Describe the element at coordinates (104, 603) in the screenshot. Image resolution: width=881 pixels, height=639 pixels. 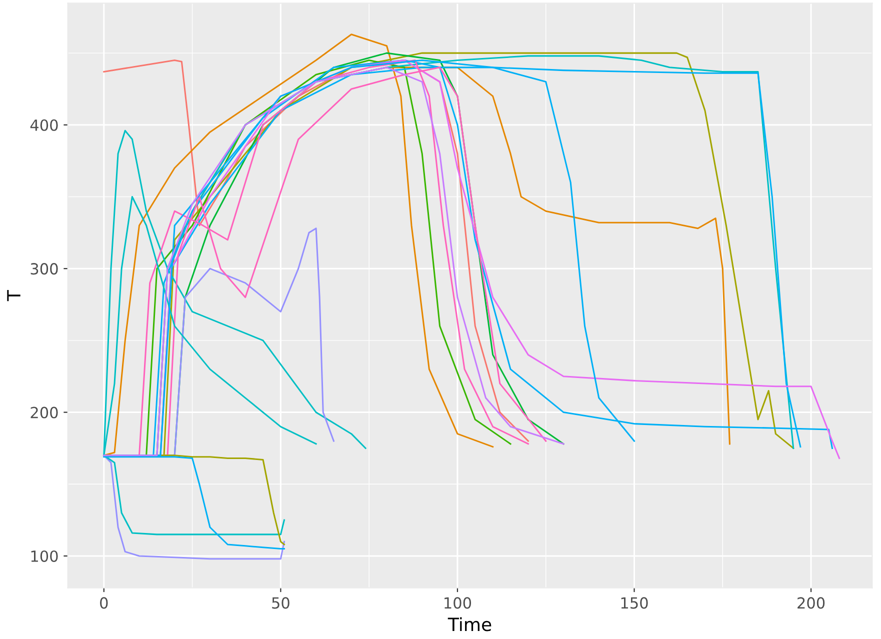
I see `x-tick-label: 0` at that location.